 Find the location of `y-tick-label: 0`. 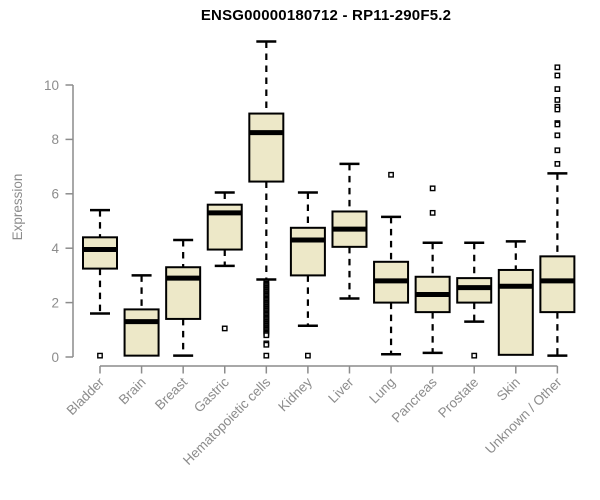

y-tick-label: 0 is located at coordinates (55, 357).